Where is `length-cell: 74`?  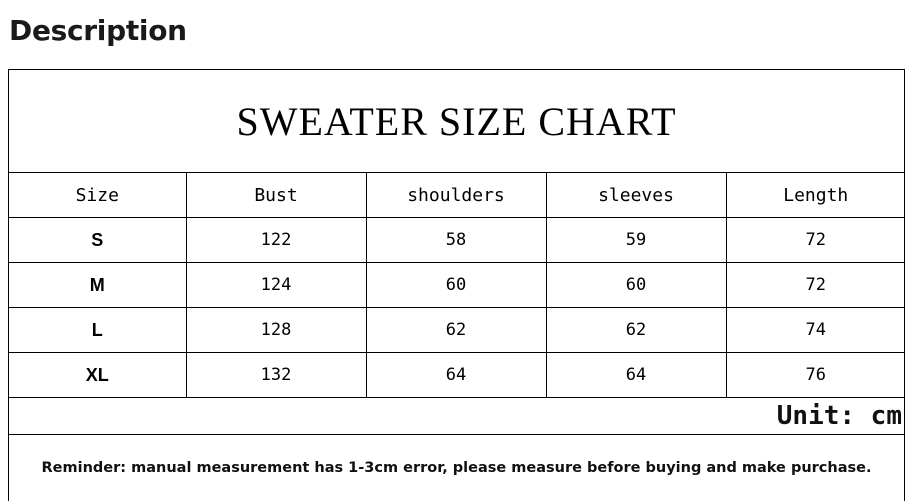
length-cell: 74 is located at coordinates (815, 330).